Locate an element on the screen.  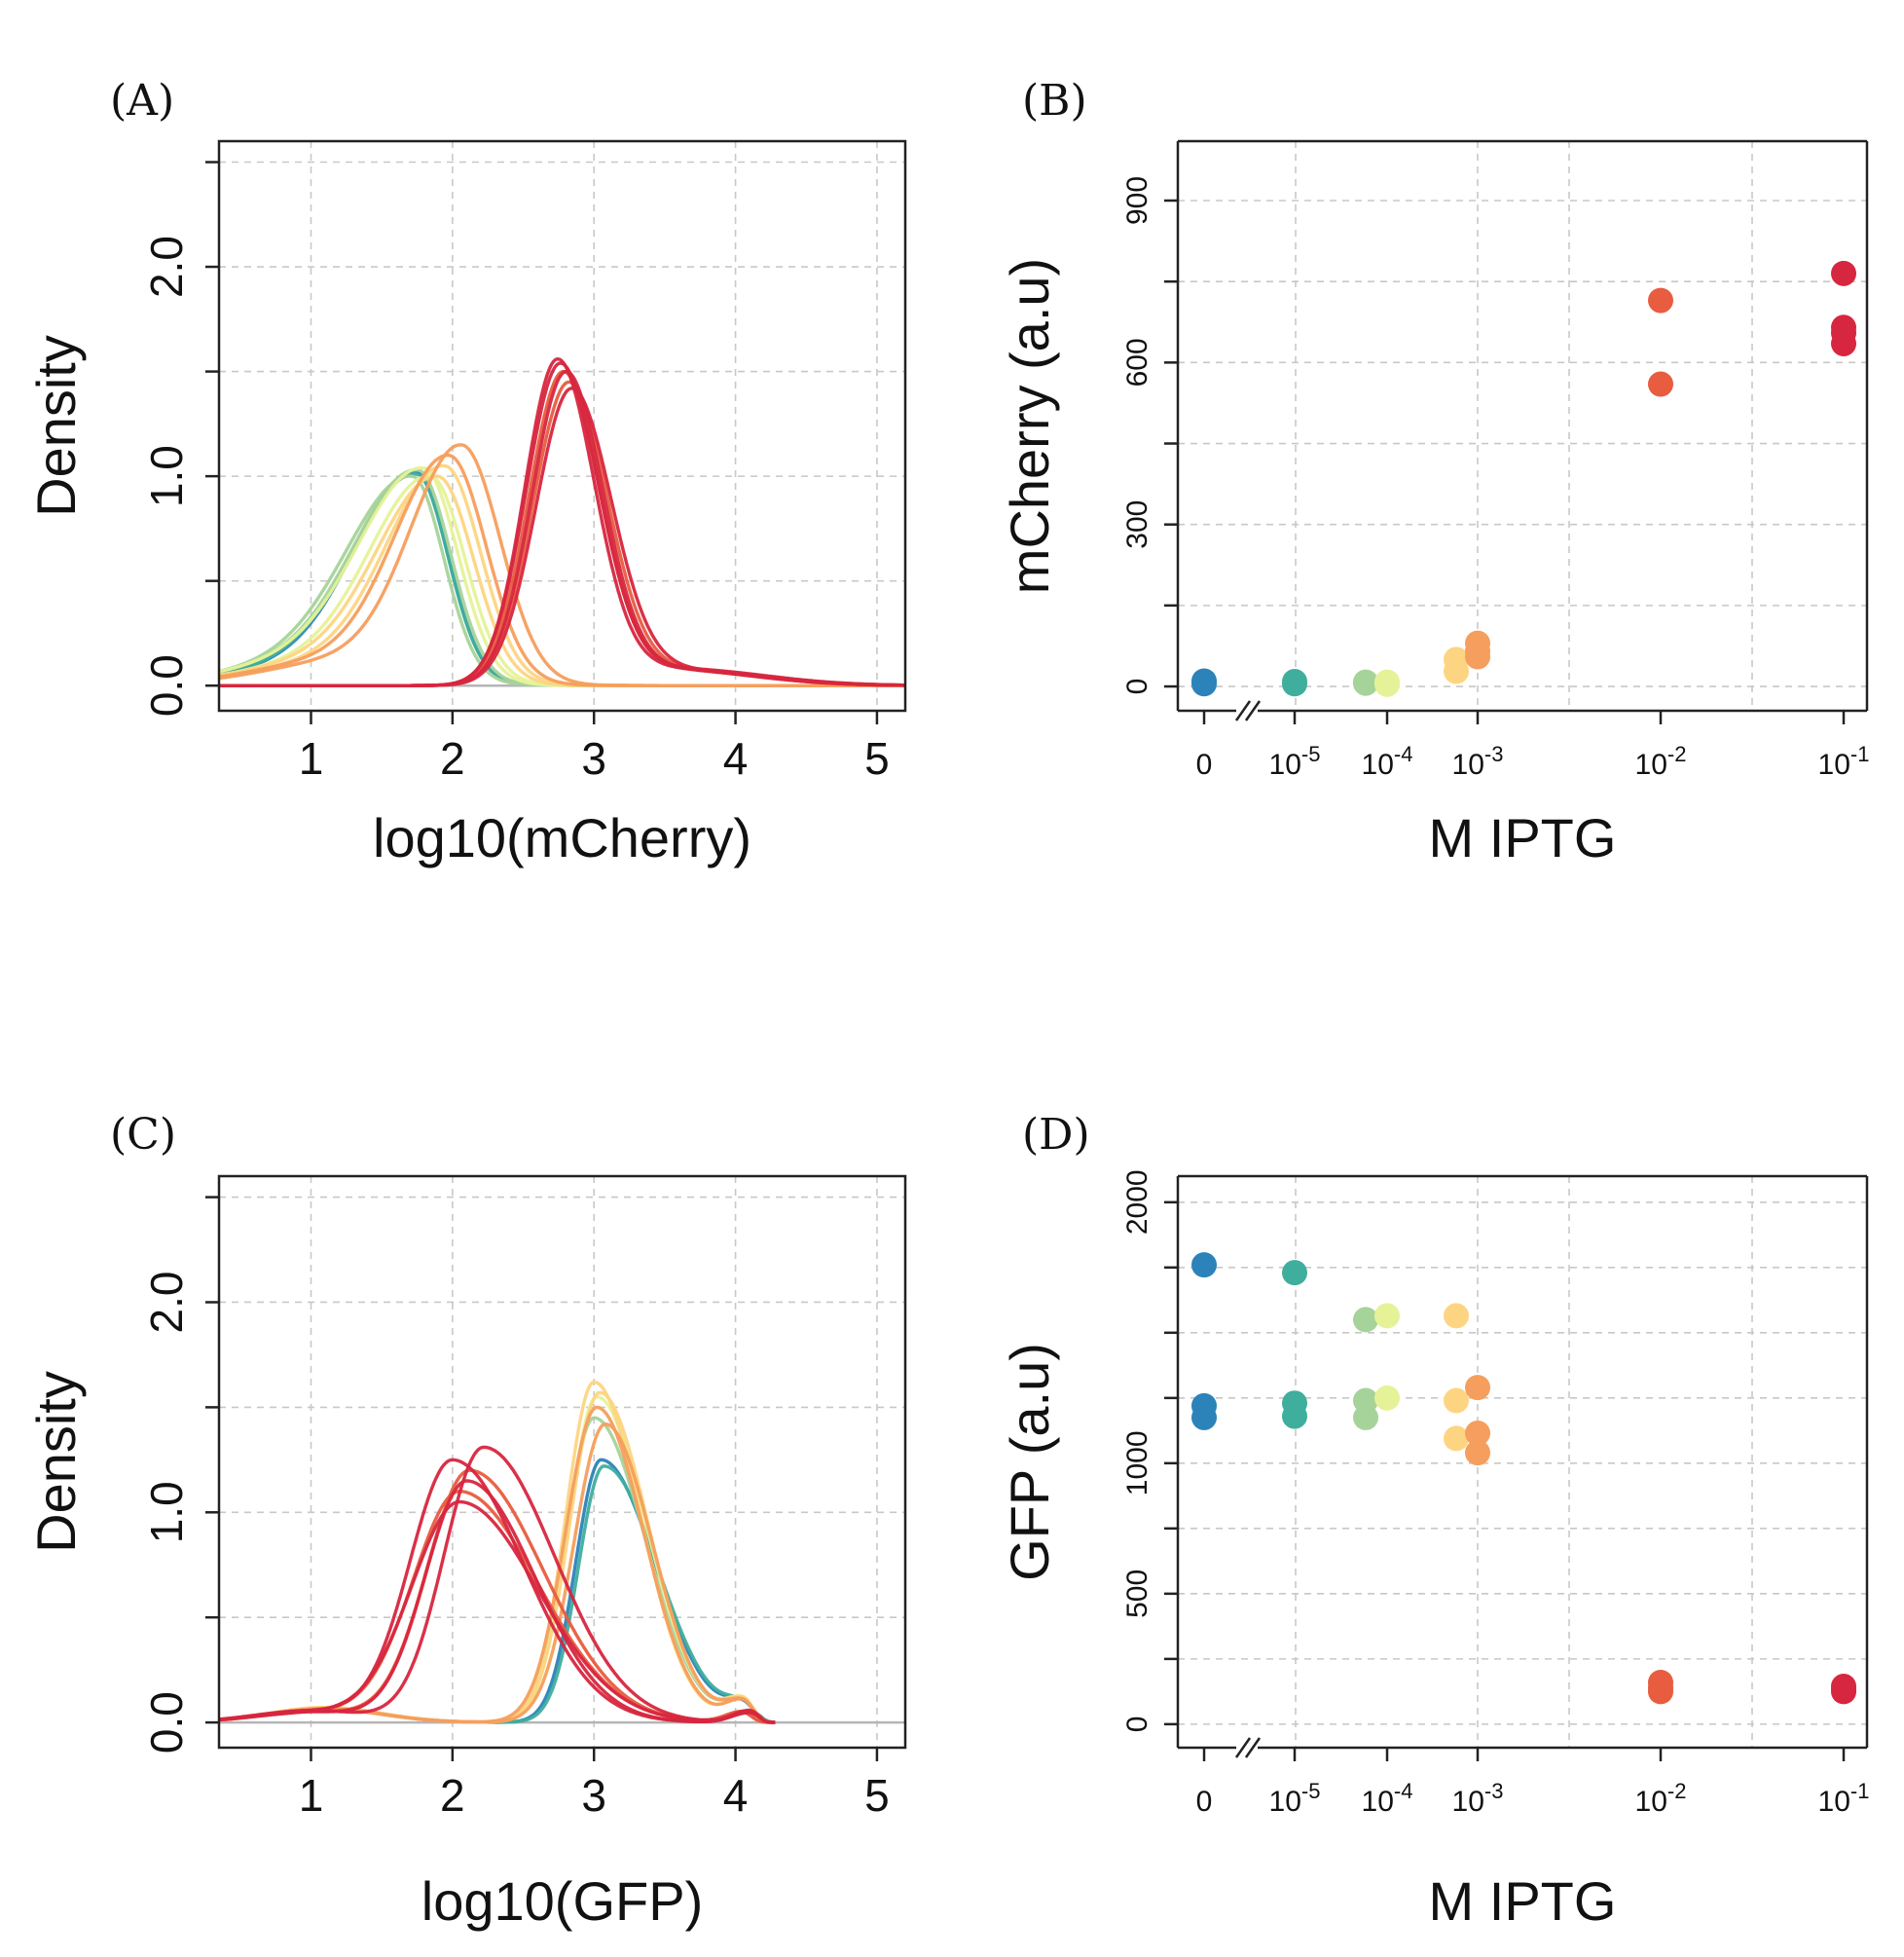
y-tick-label: 300 is located at coordinates (1137, 524).